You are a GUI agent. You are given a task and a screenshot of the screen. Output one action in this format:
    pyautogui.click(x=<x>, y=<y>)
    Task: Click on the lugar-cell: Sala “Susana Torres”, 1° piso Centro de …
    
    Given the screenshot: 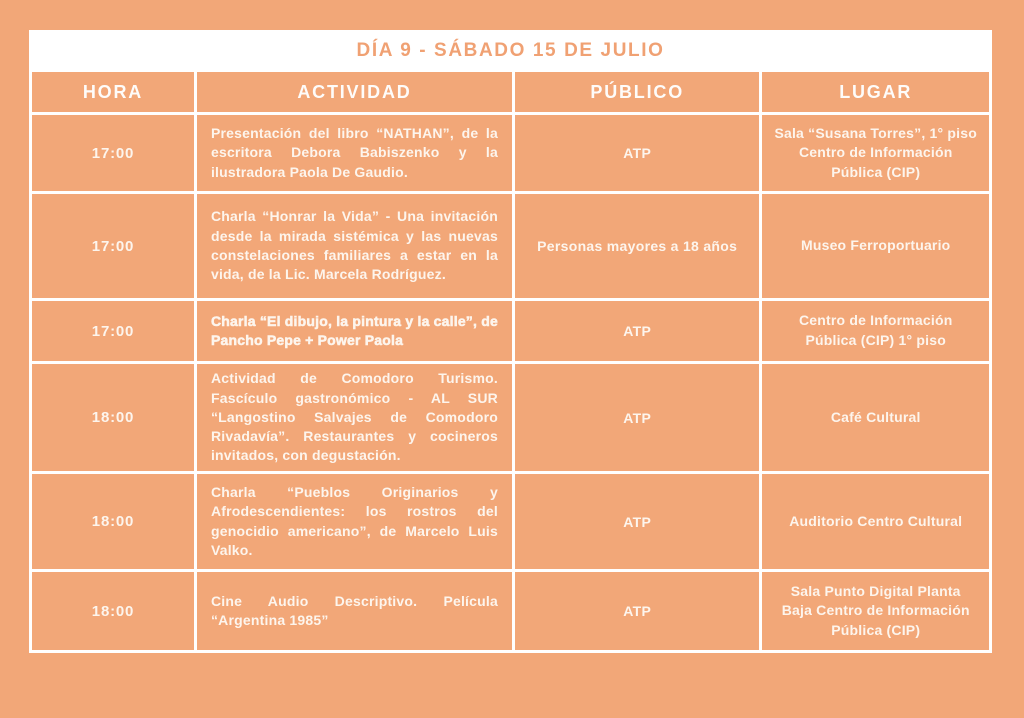 What is the action you would take?
    pyautogui.click(x=875, y=153)
    